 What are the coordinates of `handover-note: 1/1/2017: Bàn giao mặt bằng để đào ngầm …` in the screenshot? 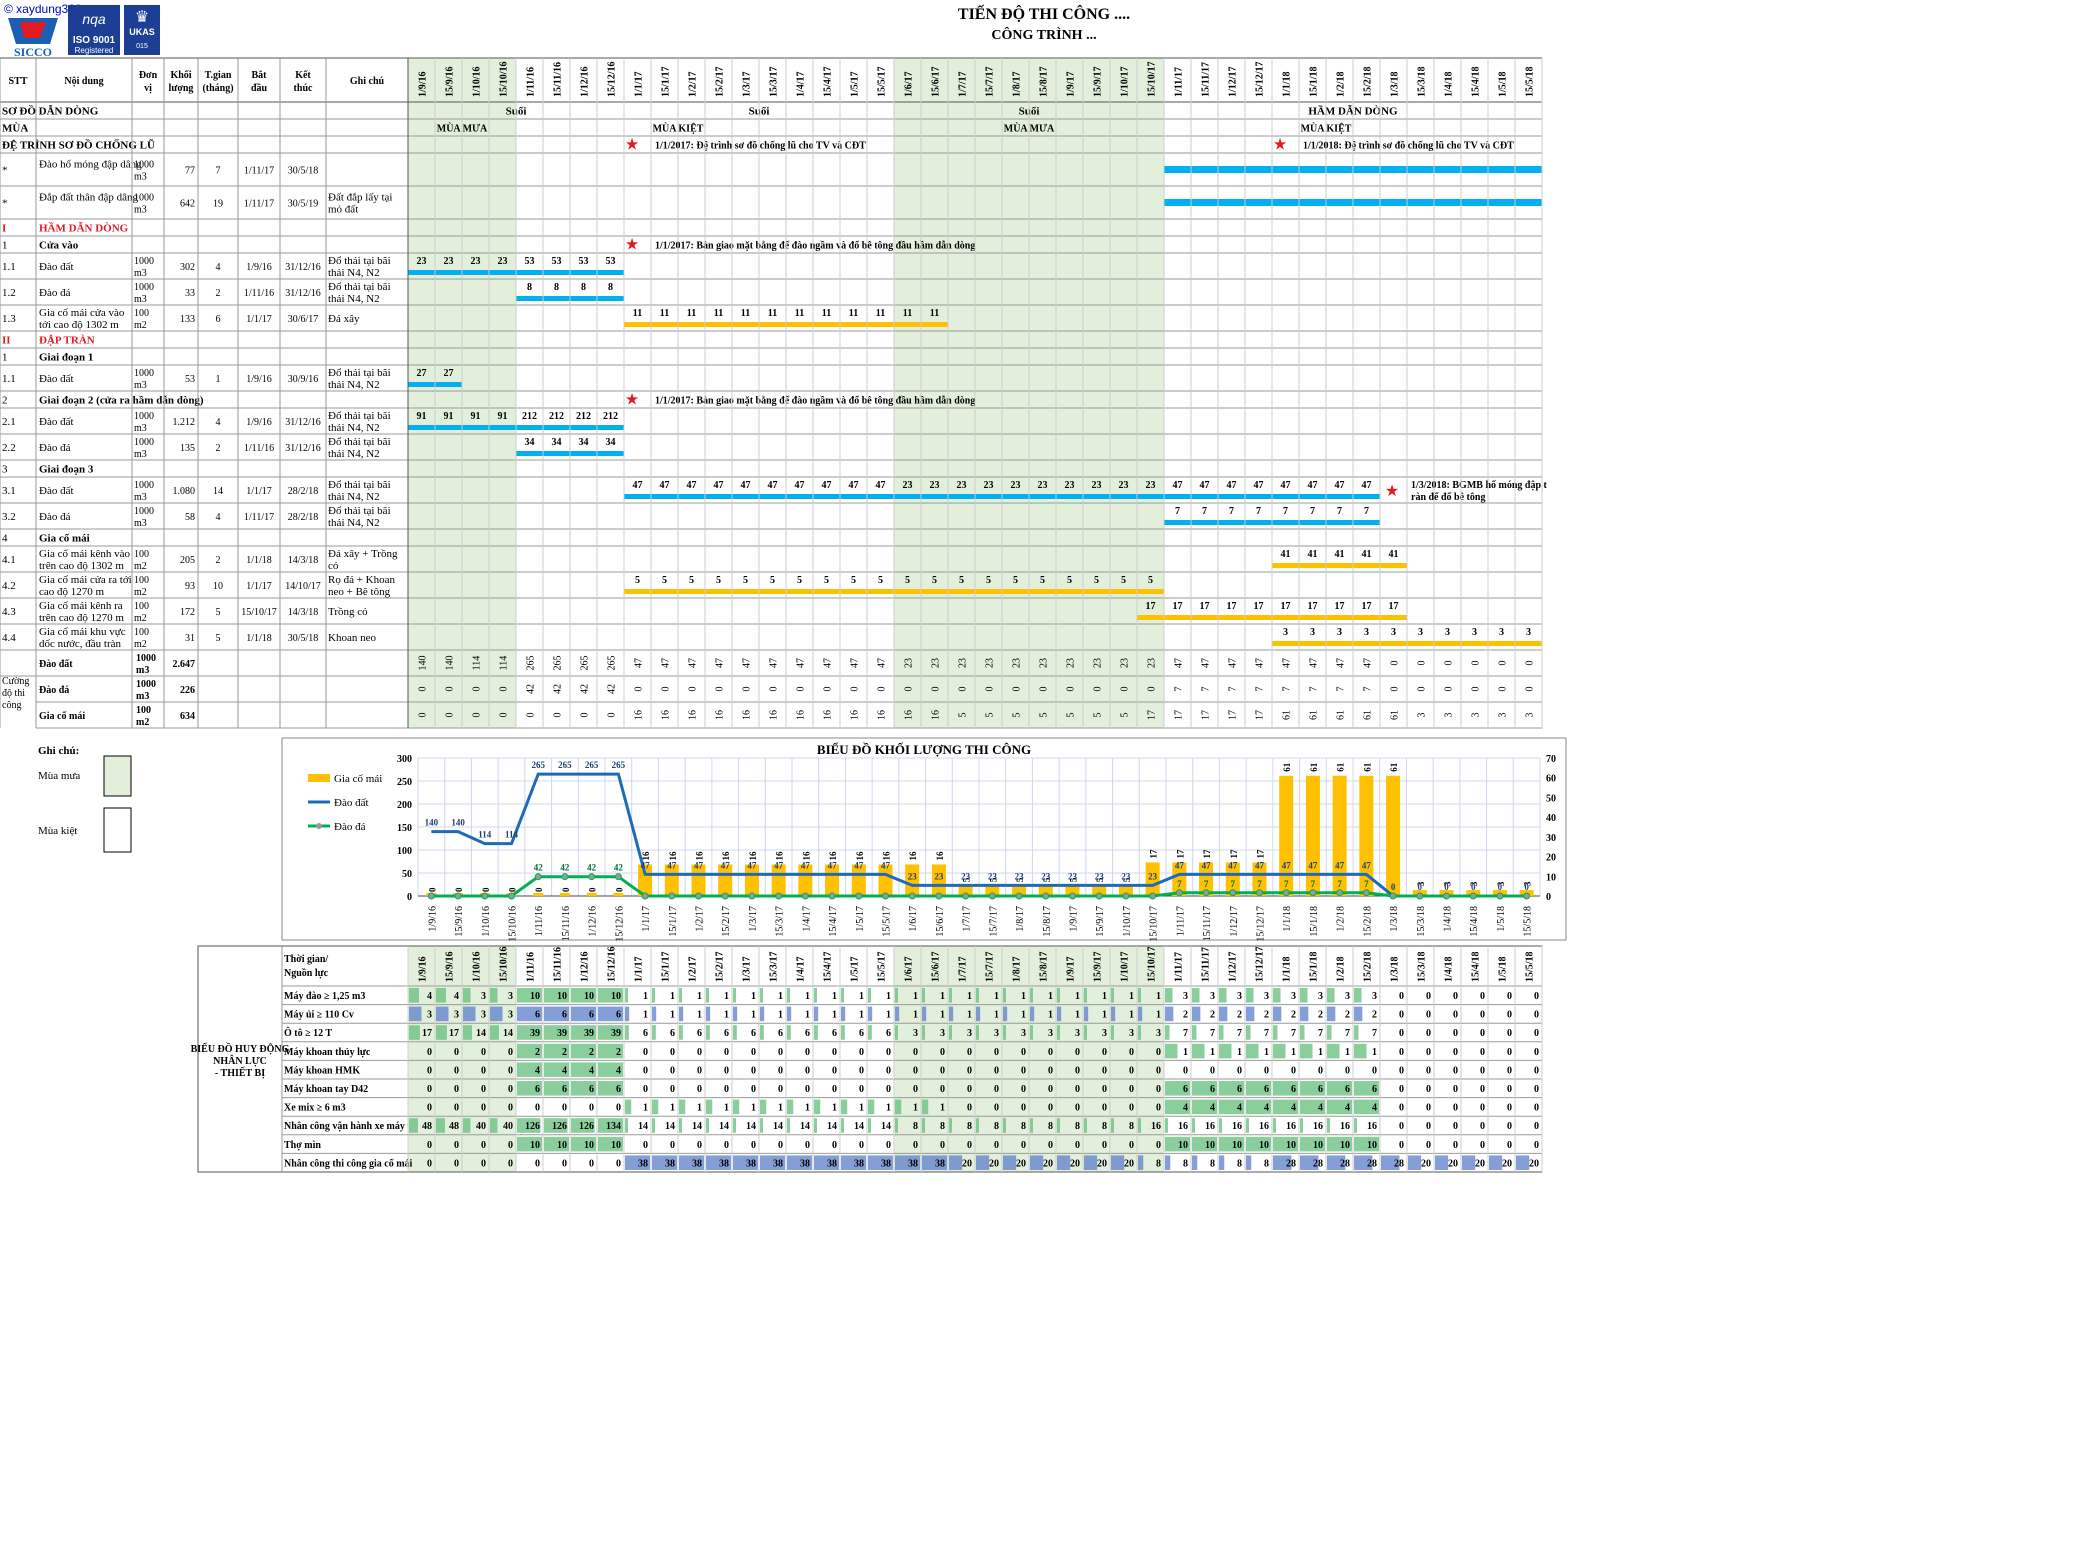 It's located at (815, 401).